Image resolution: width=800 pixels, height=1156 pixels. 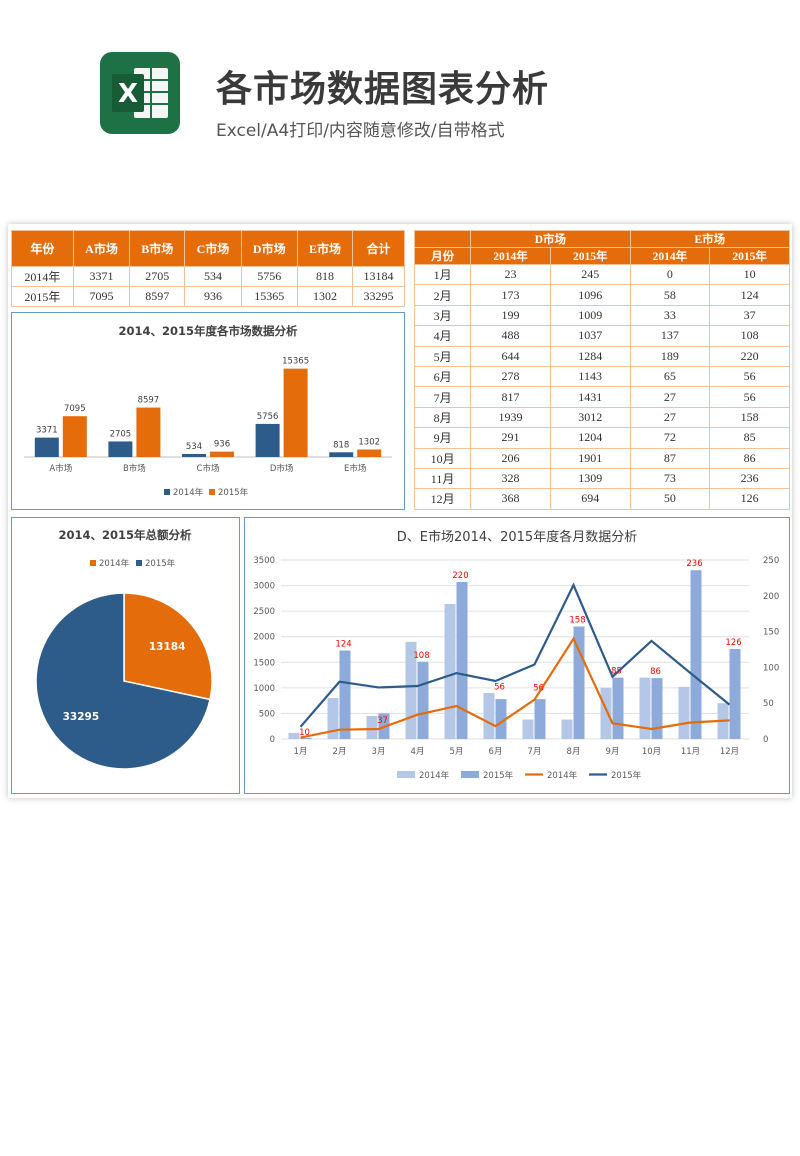 I want to click on chart-title: 2014、2015年度各市场数据分析, so click(x=208, y=331).